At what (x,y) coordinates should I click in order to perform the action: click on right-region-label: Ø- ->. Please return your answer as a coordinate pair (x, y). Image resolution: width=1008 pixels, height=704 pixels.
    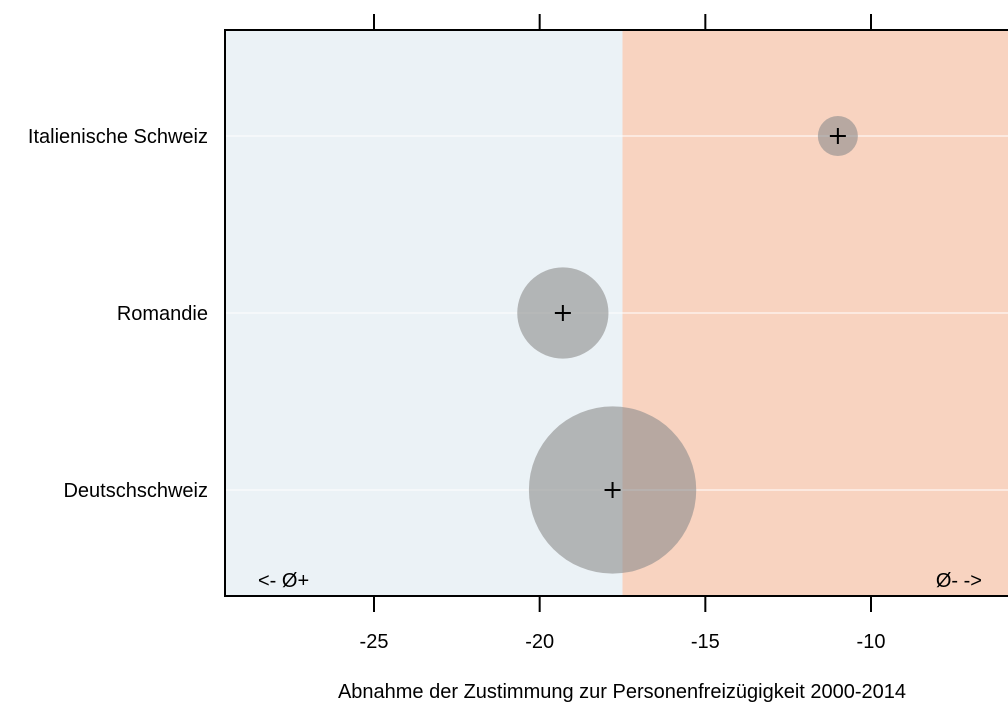
    Looking at the image, I should click on (959, 581).